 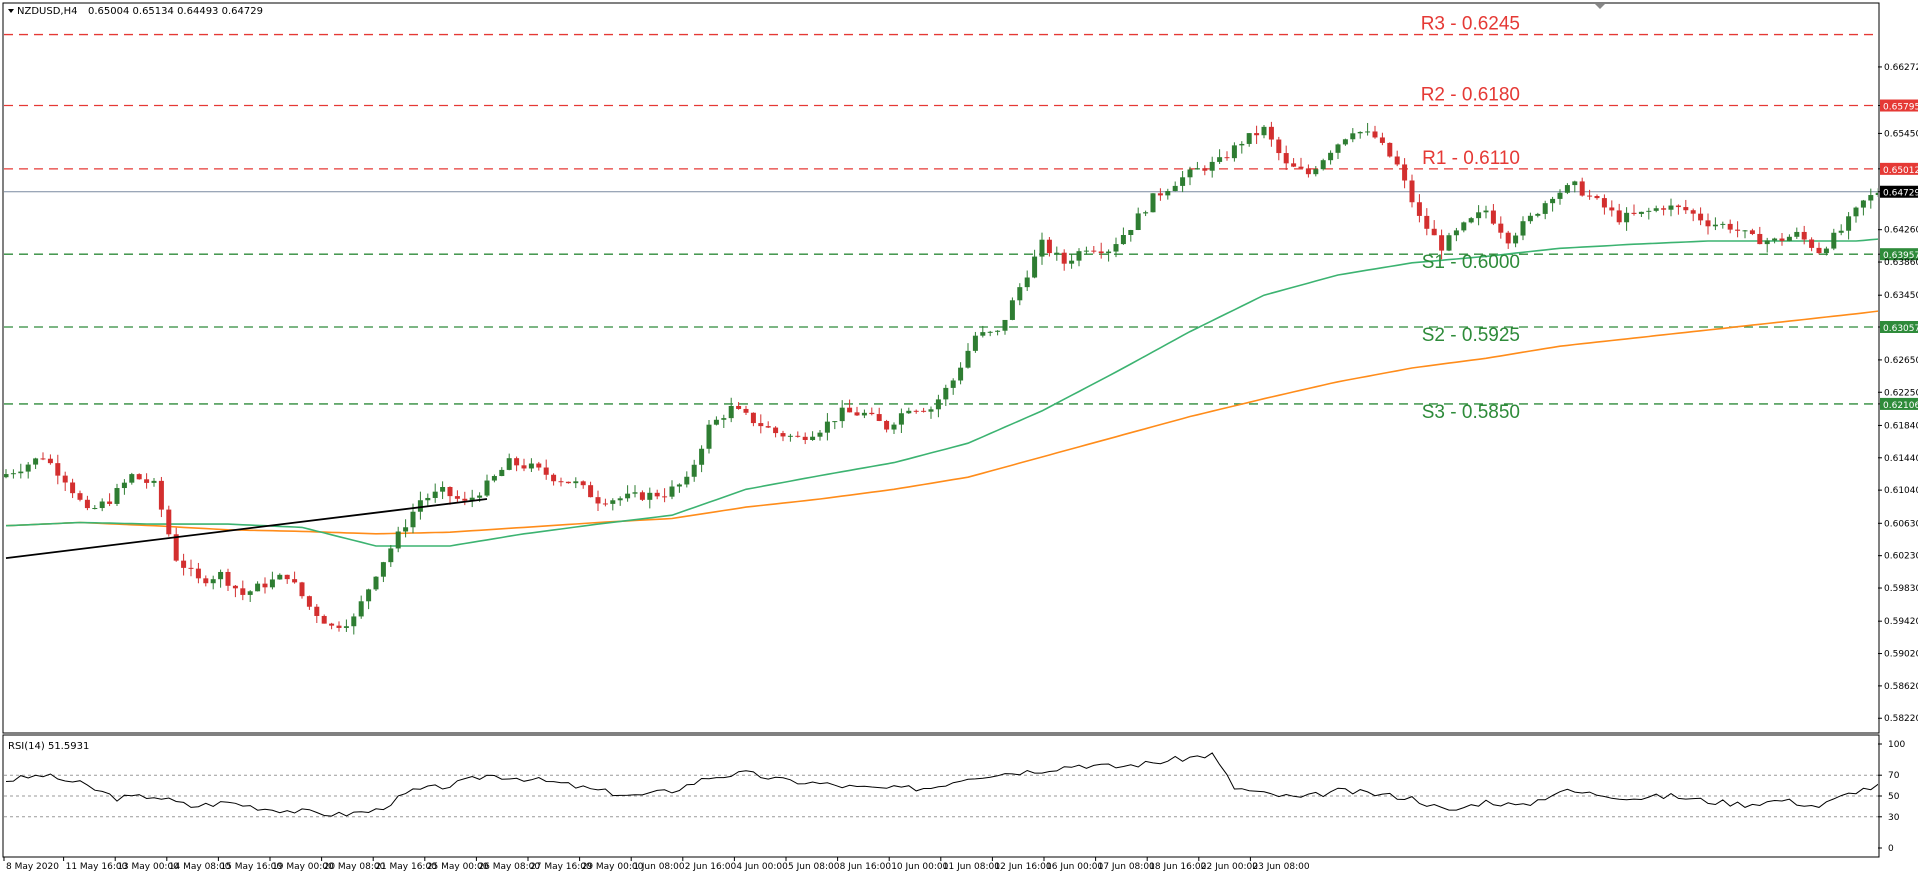 I want to click on time-tick-label: 1 Jun 08:00, so click(x=659, y=867).